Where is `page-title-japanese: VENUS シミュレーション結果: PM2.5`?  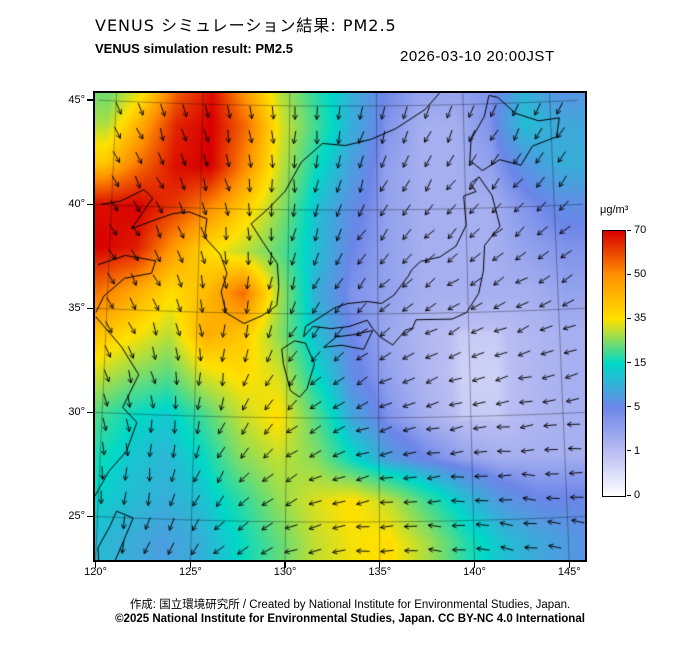 page-title-japanese: VENUS シミュレーション結果: PM2.5 is located at coordinates (246, 25).